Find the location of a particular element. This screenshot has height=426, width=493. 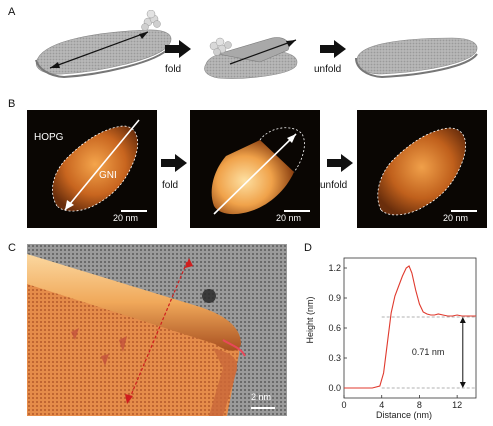

plot-frame is located at coordinates (410, 328).